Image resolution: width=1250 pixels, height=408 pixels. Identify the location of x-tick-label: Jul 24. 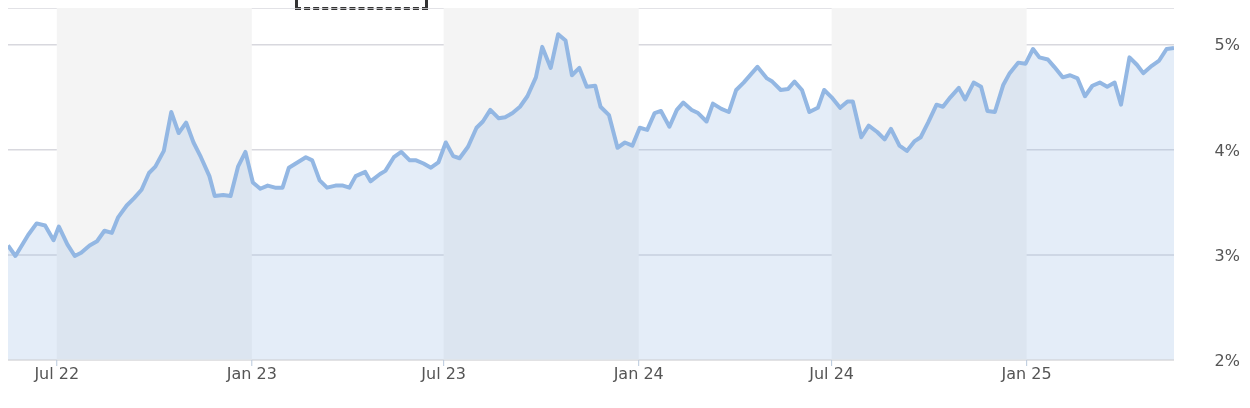
(831, 374).